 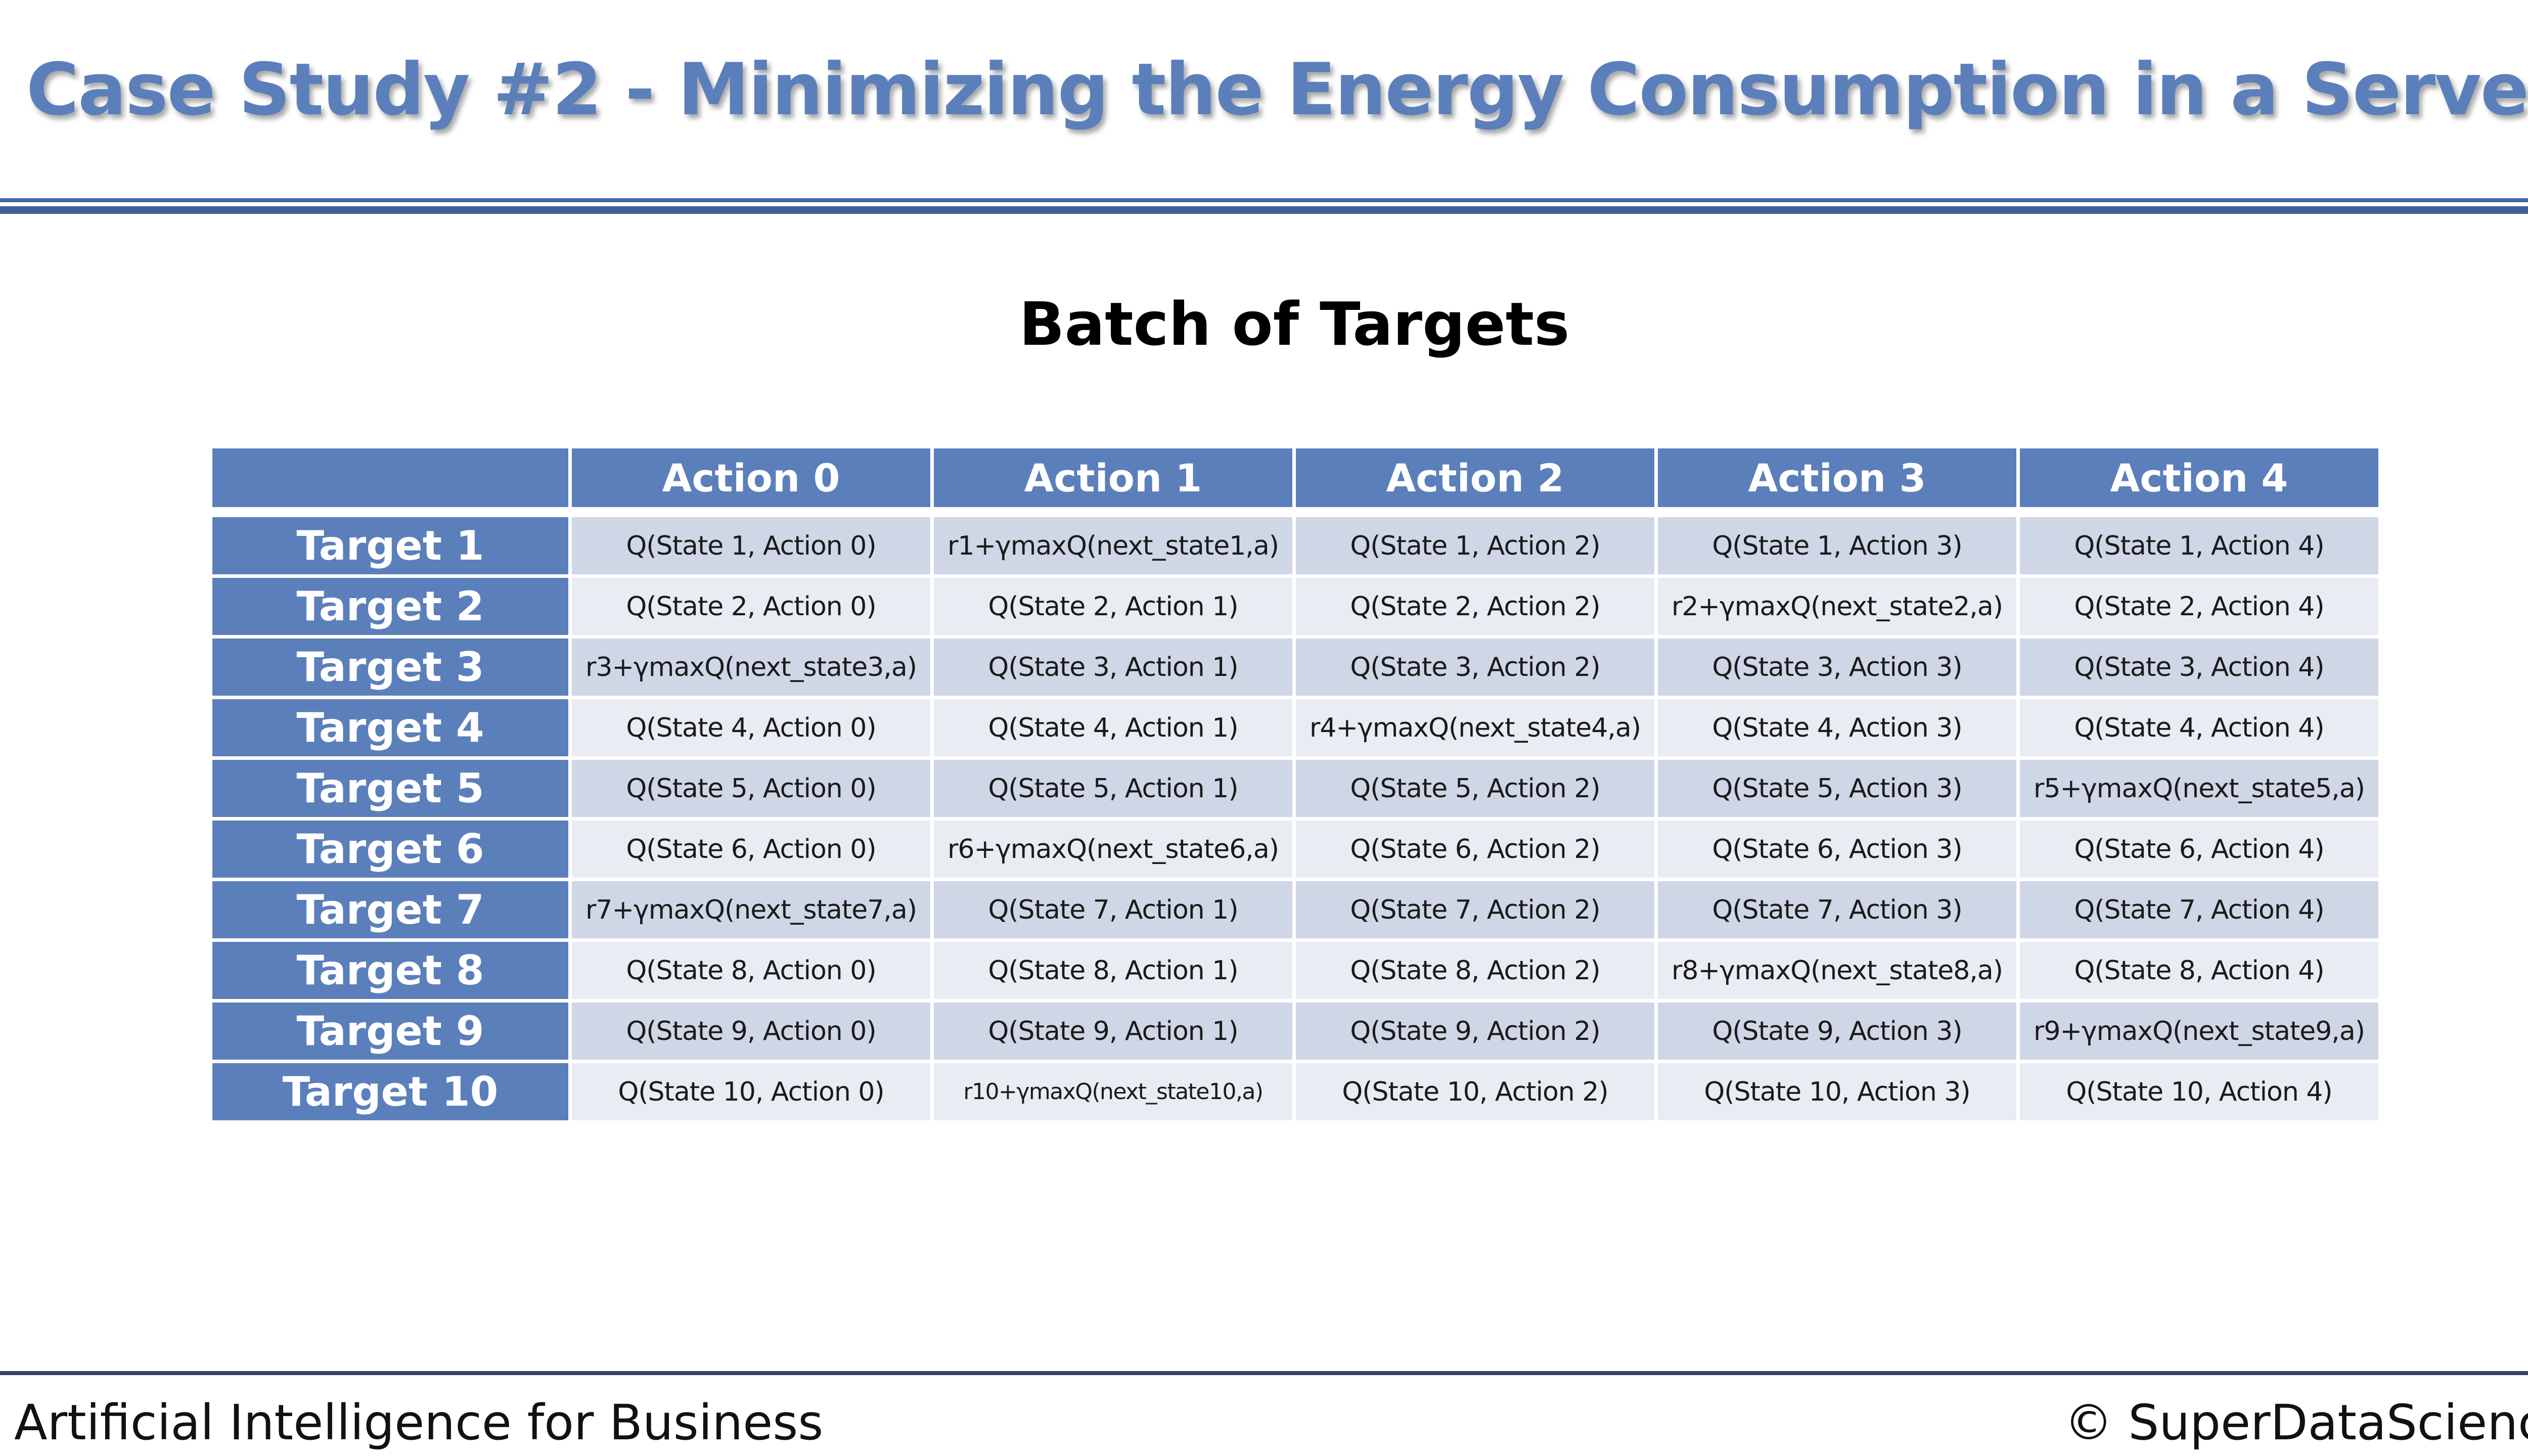 I want to click on row-label: Target 10, so click(x=390, y=1091).